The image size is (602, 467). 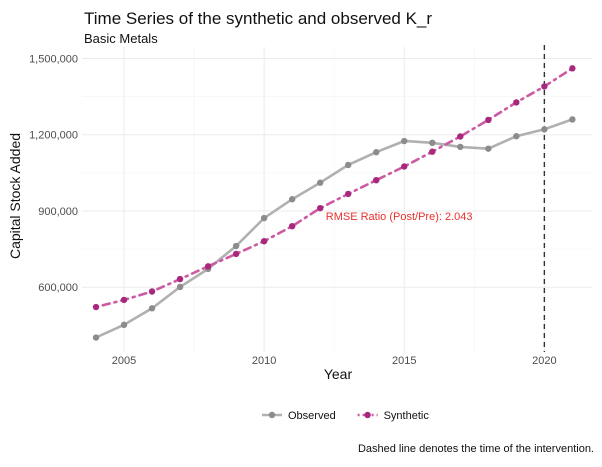 What do you see at coordinates (53, 136) in the screenshot?
I see `y-tick-label: 1,200,000` at bounding box center [53, 136].